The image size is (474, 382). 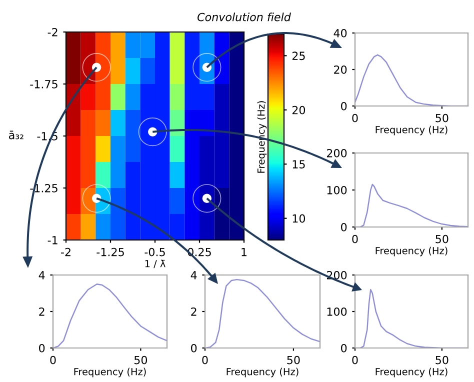 What do you see at coordinates (340, 69) in the screenshot?
I see `y-tick-label: 20` at bounding box center [340, 69].